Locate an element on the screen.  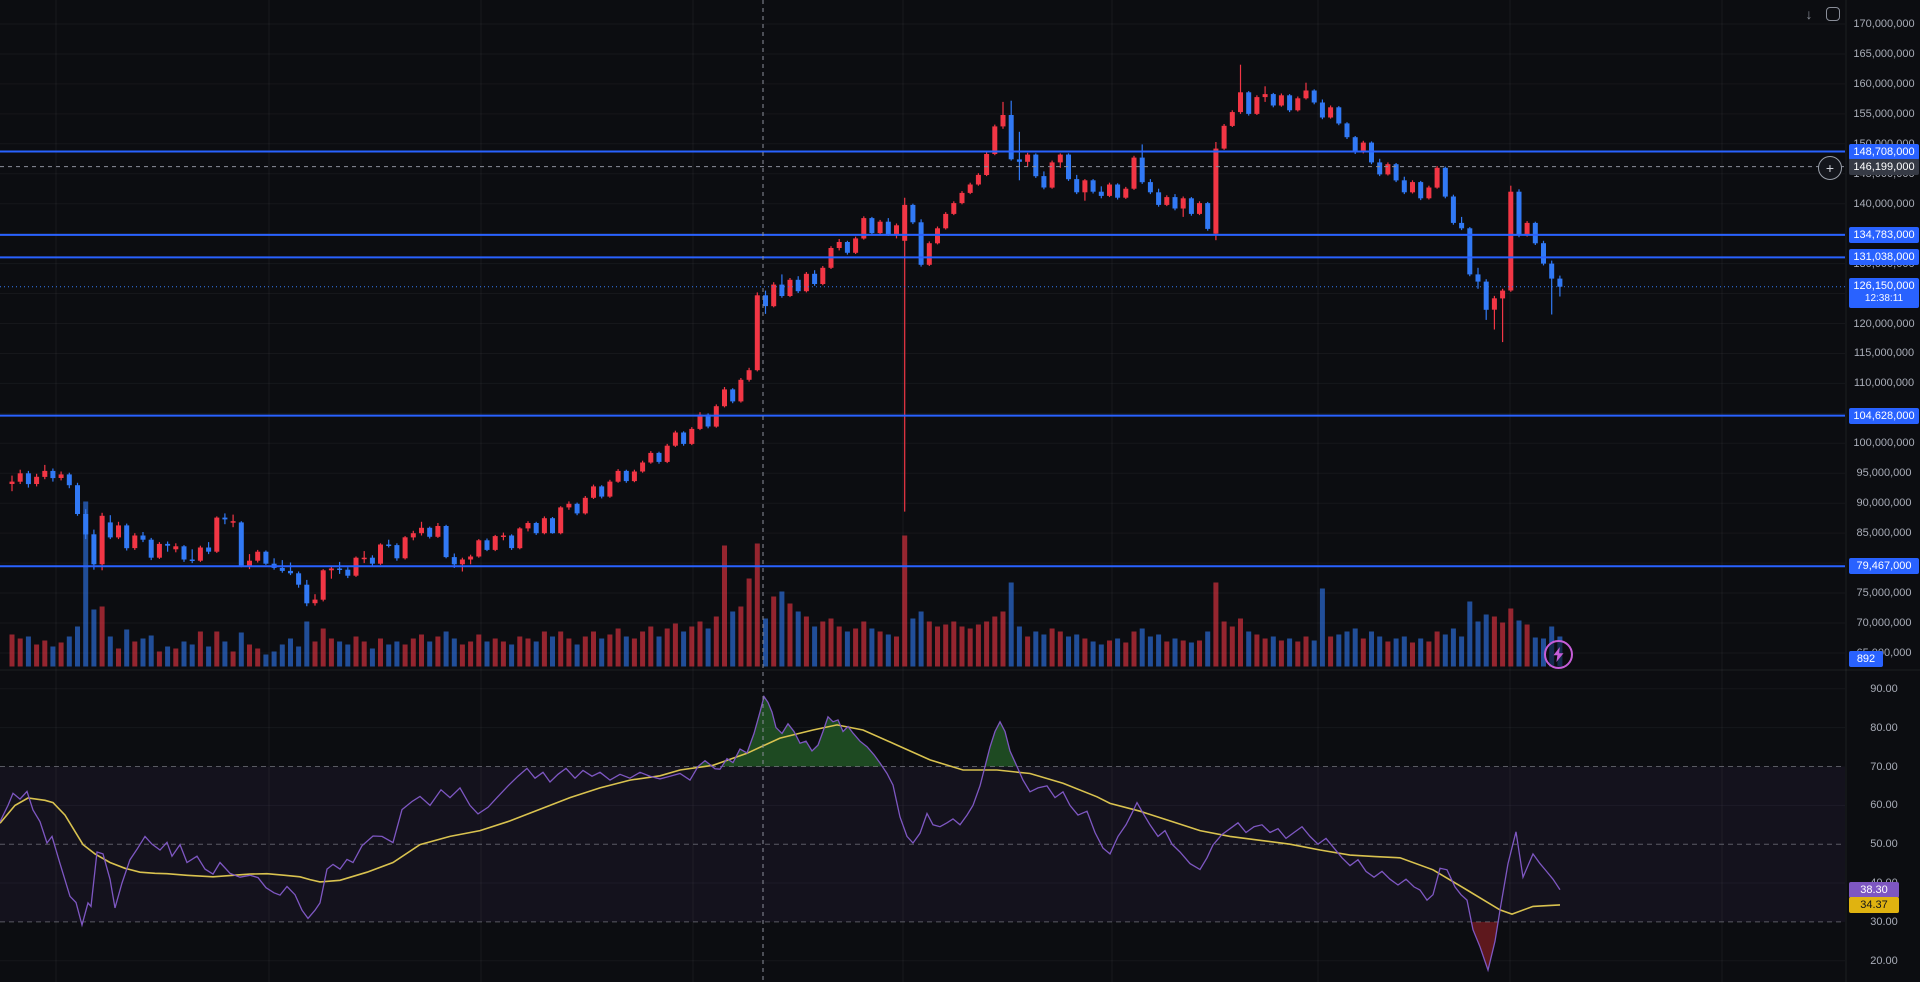
download-icon: ↓ is located at coordinates (1809, 14).